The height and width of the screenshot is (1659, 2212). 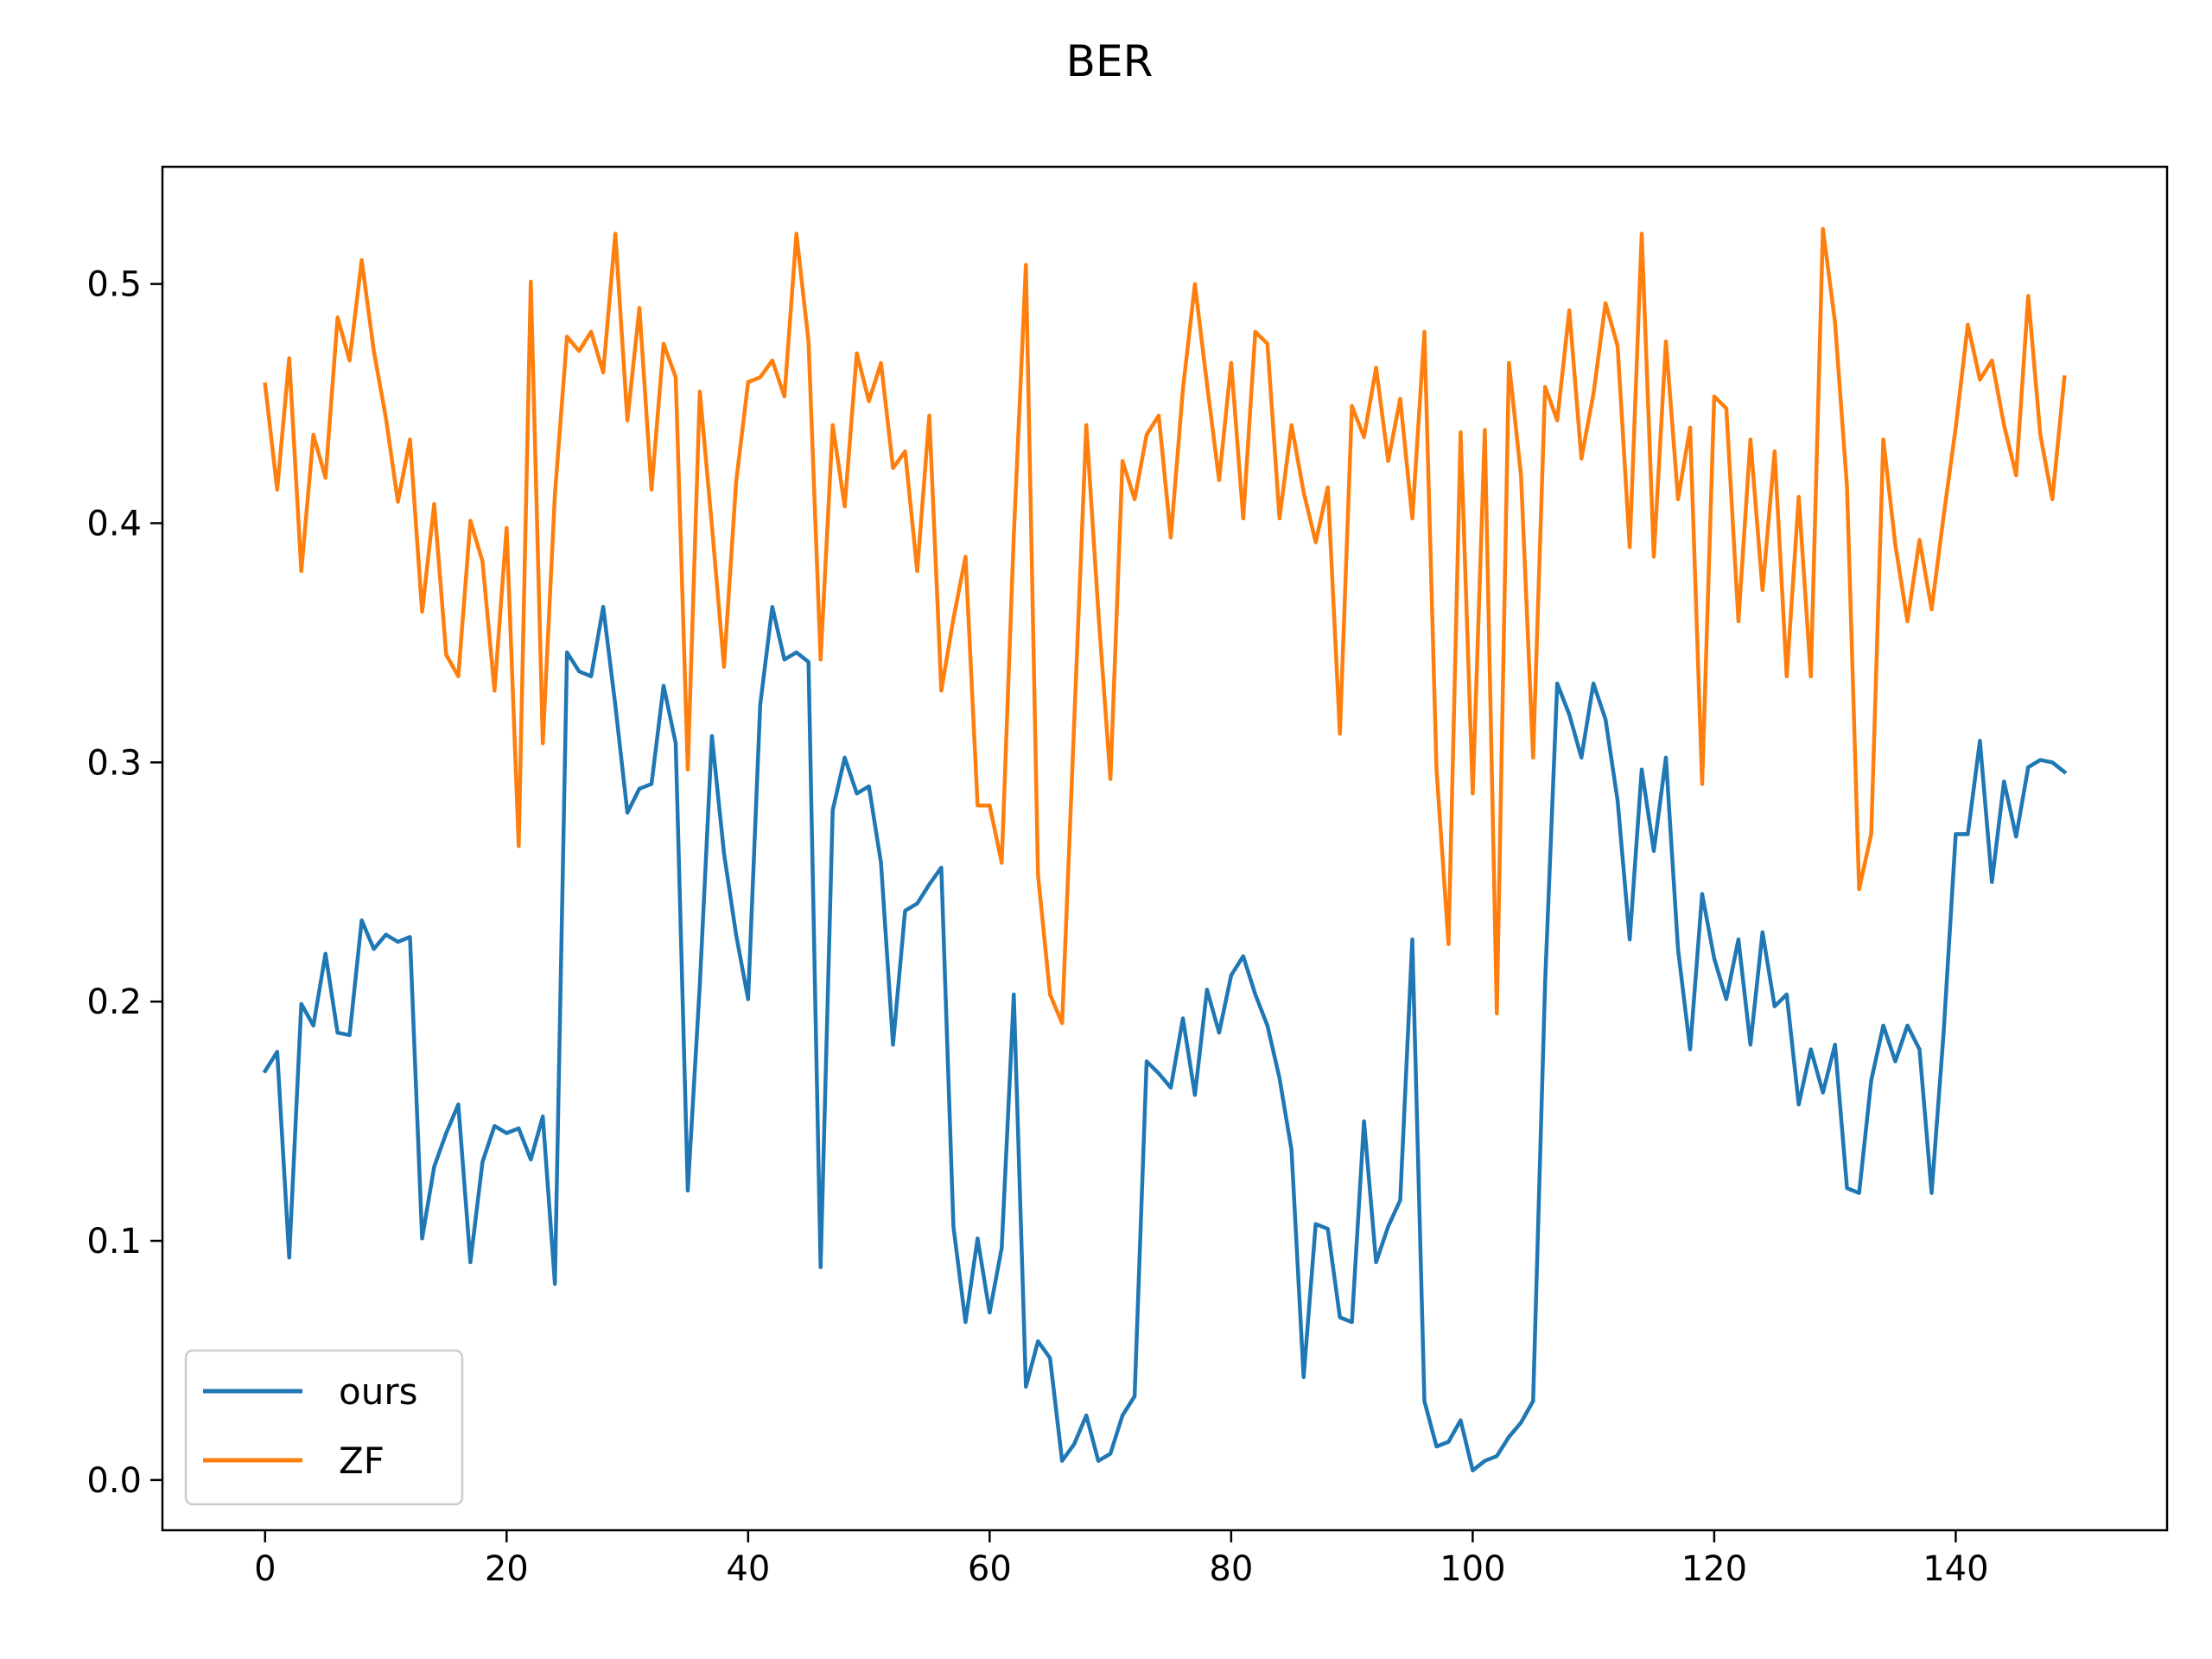 I want to click on x-tick-label: 80, so click(x=1231, y=1569).